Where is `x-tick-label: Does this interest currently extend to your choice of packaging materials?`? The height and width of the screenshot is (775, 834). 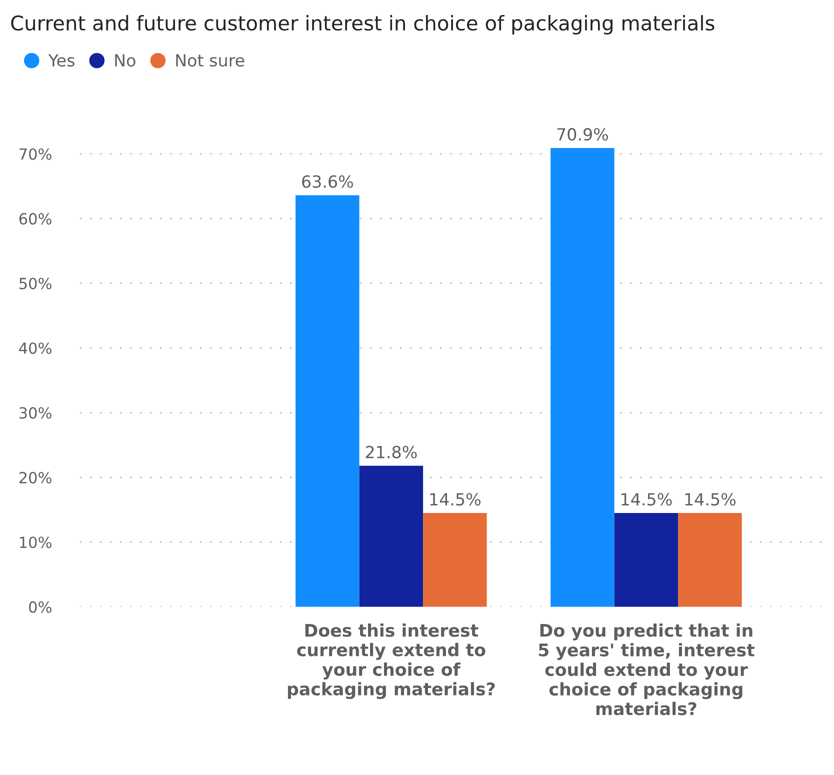
x-tick-label: Does this interest currently extend to your choice of packaging materials? is located at coordinates (391, 661).